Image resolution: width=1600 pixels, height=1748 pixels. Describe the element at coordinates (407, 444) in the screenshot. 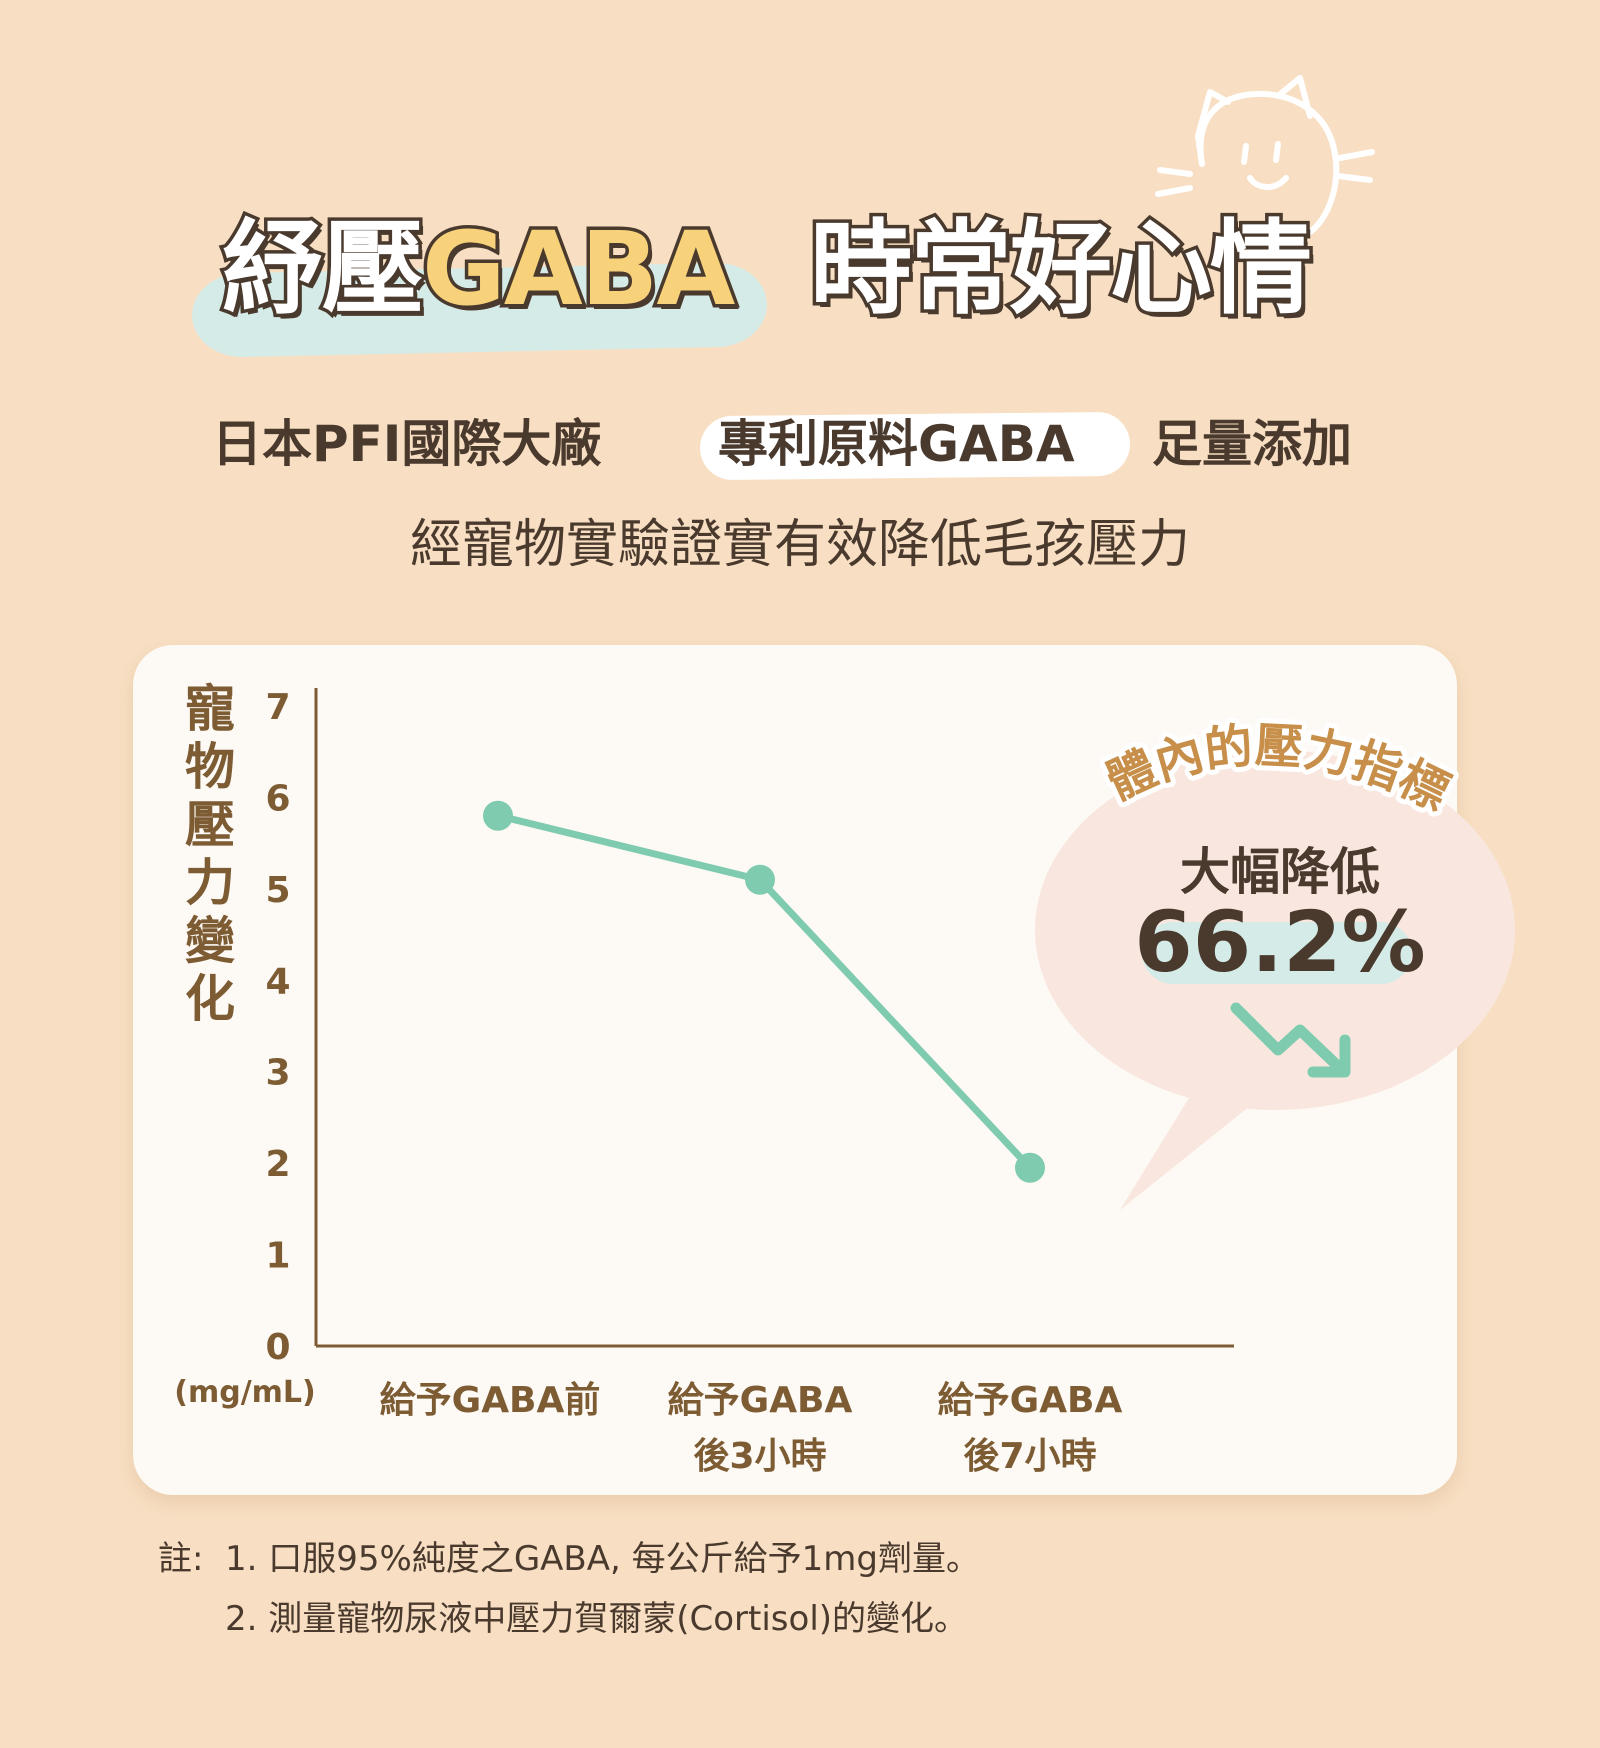

I see `subtitle-left: 日本PFI國際大廠` at that location.